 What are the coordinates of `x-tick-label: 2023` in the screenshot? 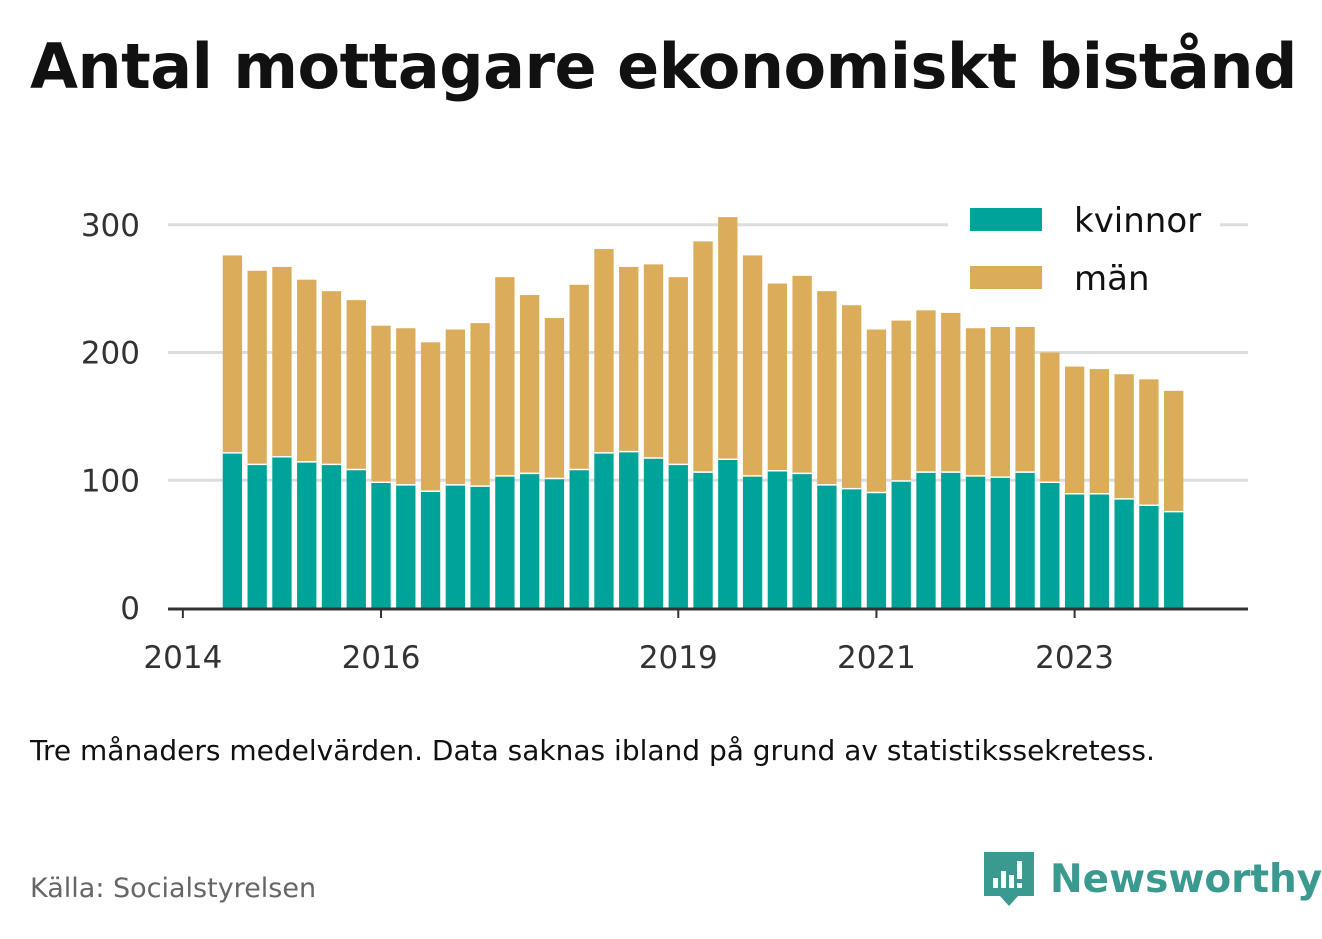 It's located at (1074, 658).